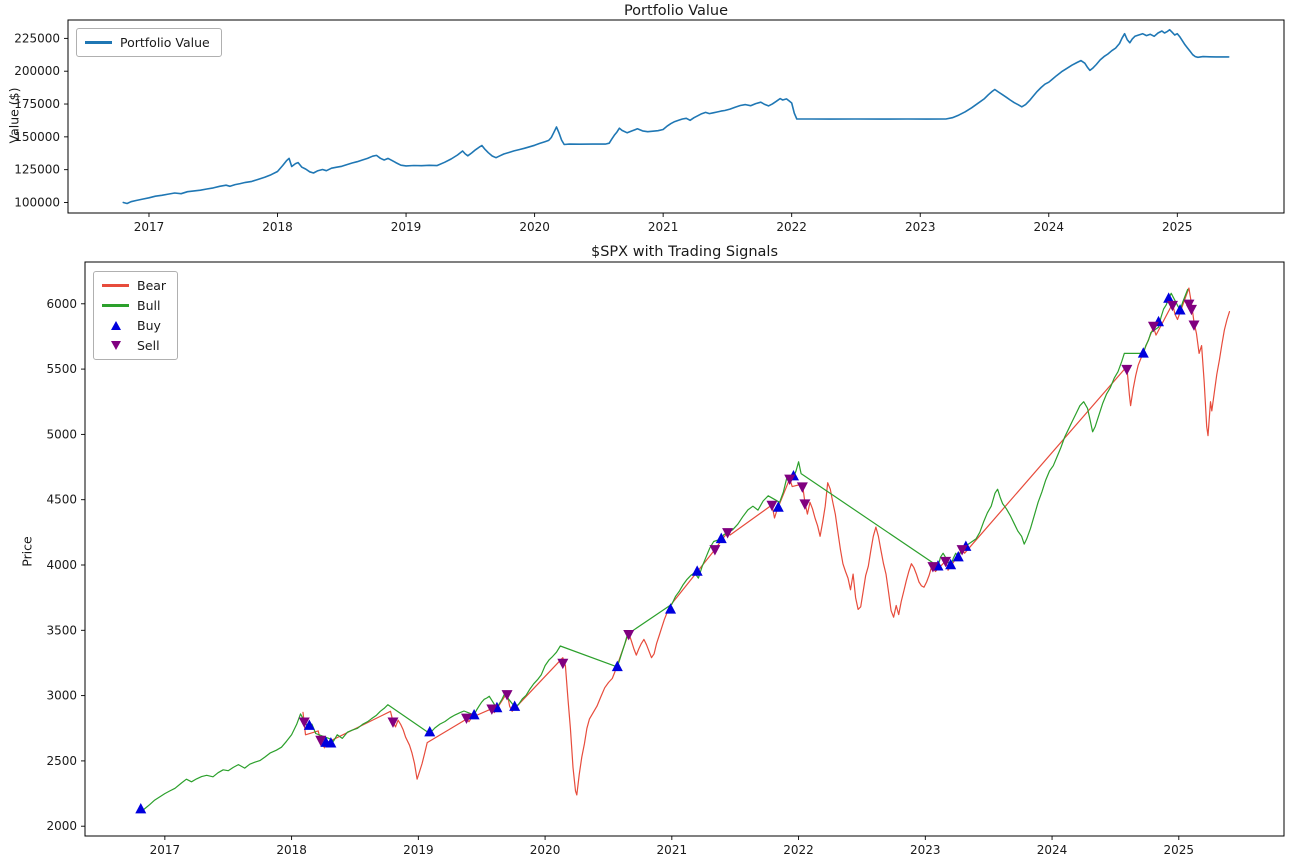 The width and height of the screenshot is (1292, 857). What do you see at coordinates (149, 305) in the screenshot?
I see `legend-label-bull: Bull` at bounding box center [149, 305].